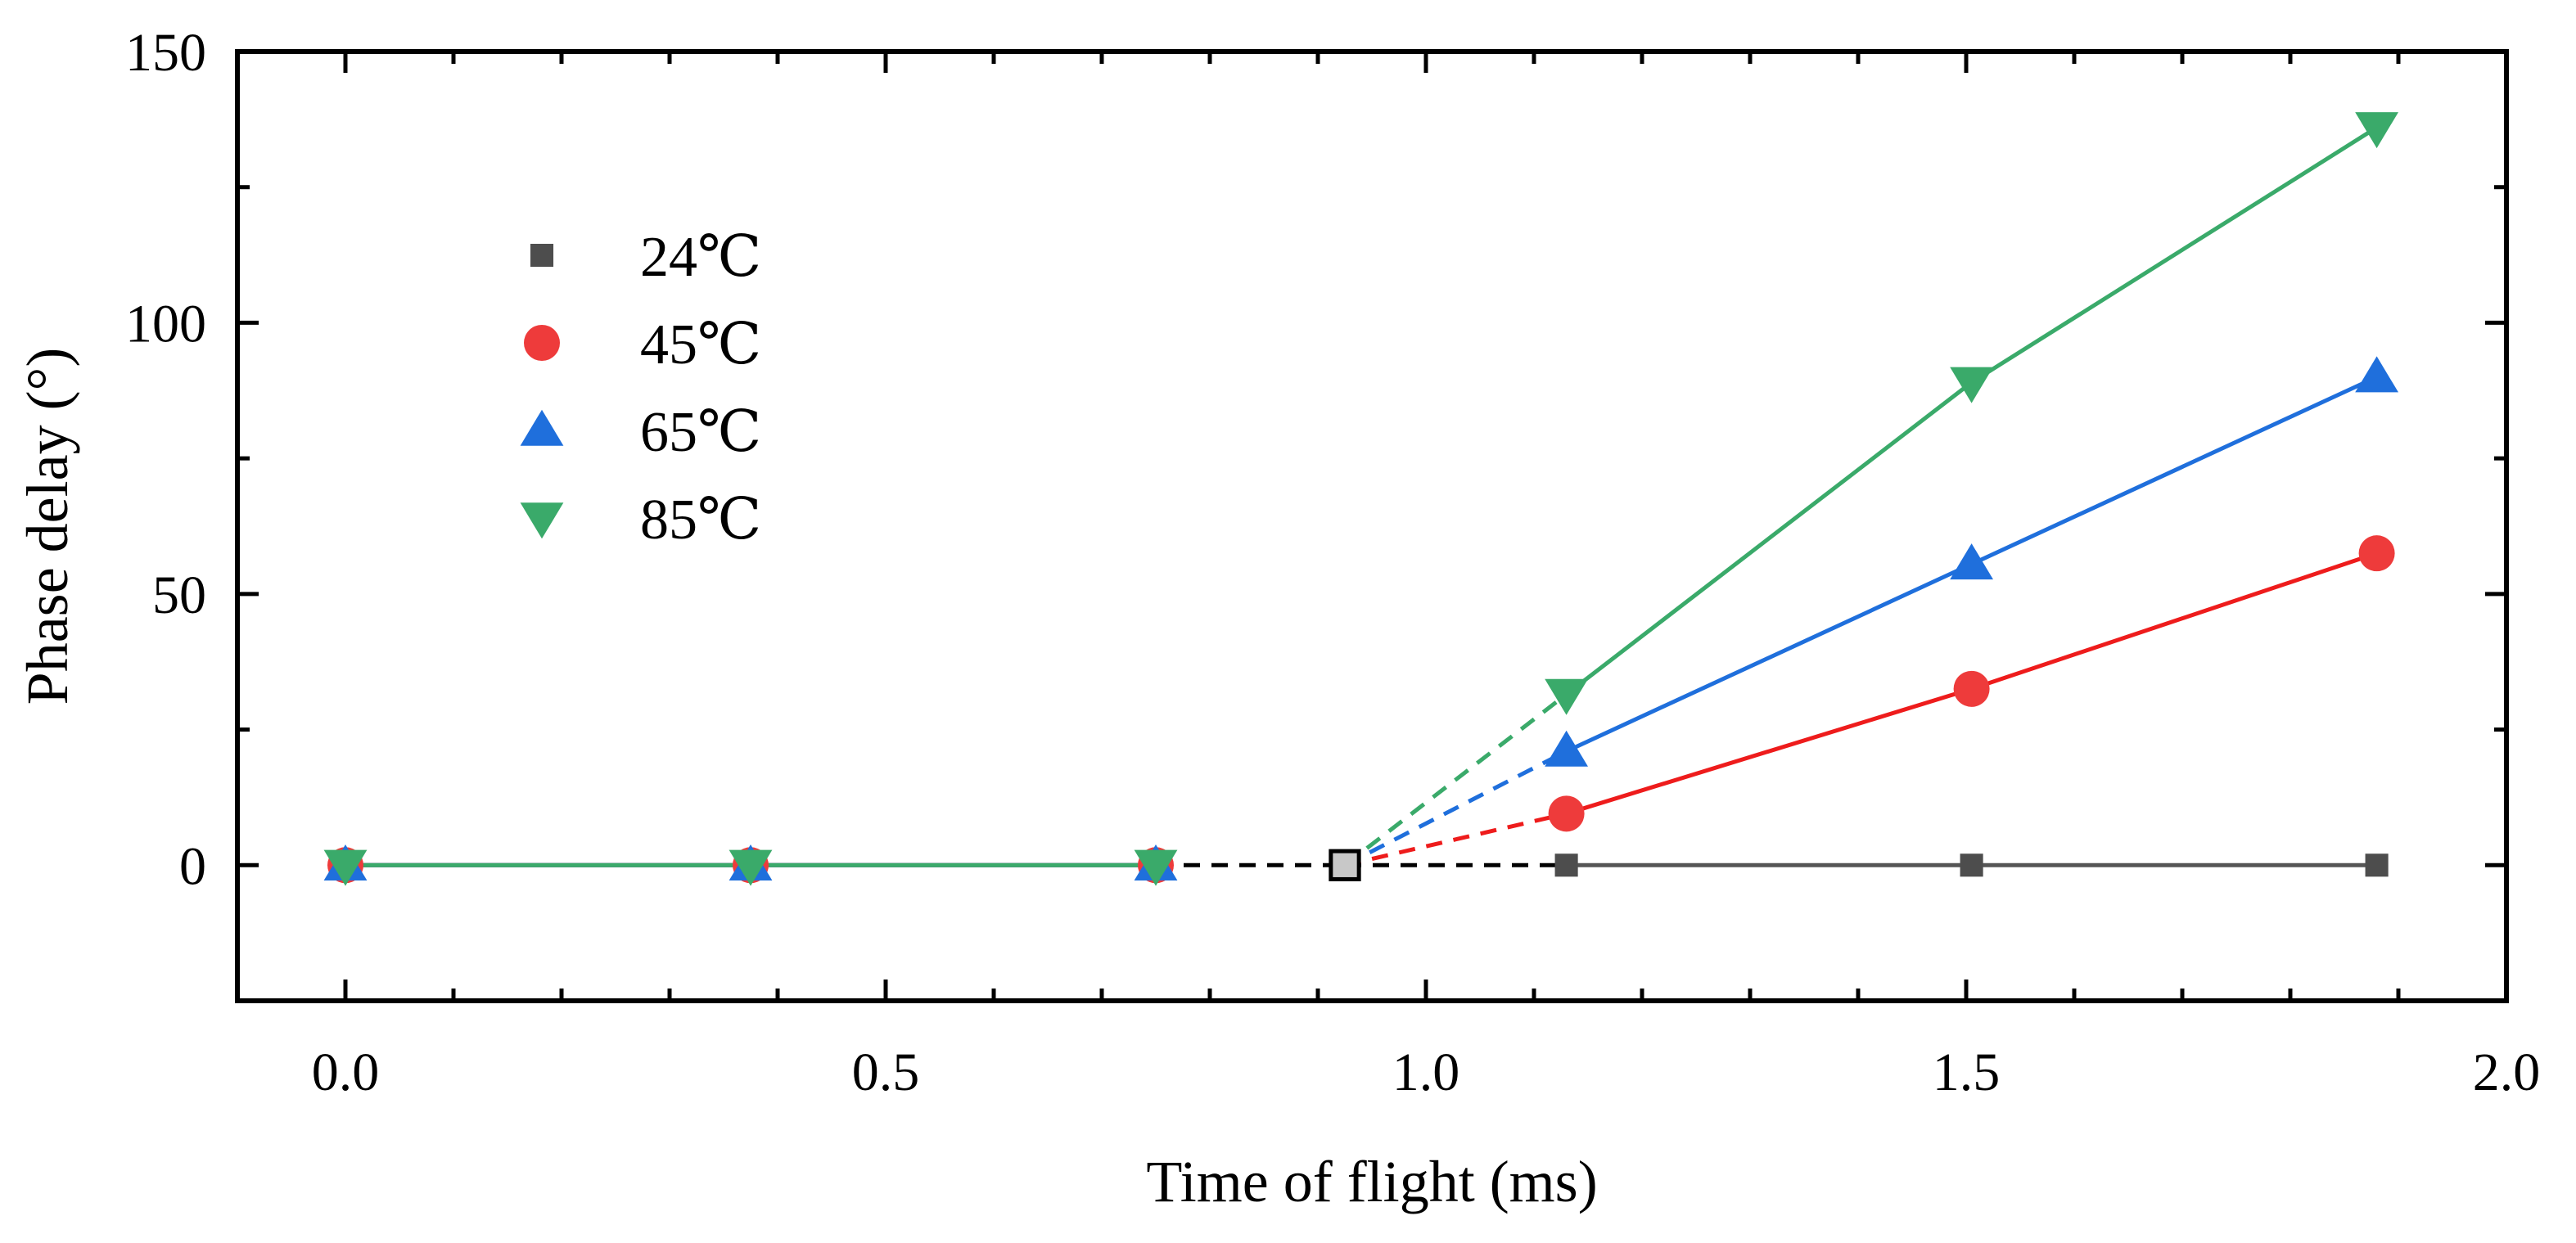  What do you see at coordinates (1971, 410) in the screenshot?
I see `series-85-fit-line` at bounding box center [1971, 410].